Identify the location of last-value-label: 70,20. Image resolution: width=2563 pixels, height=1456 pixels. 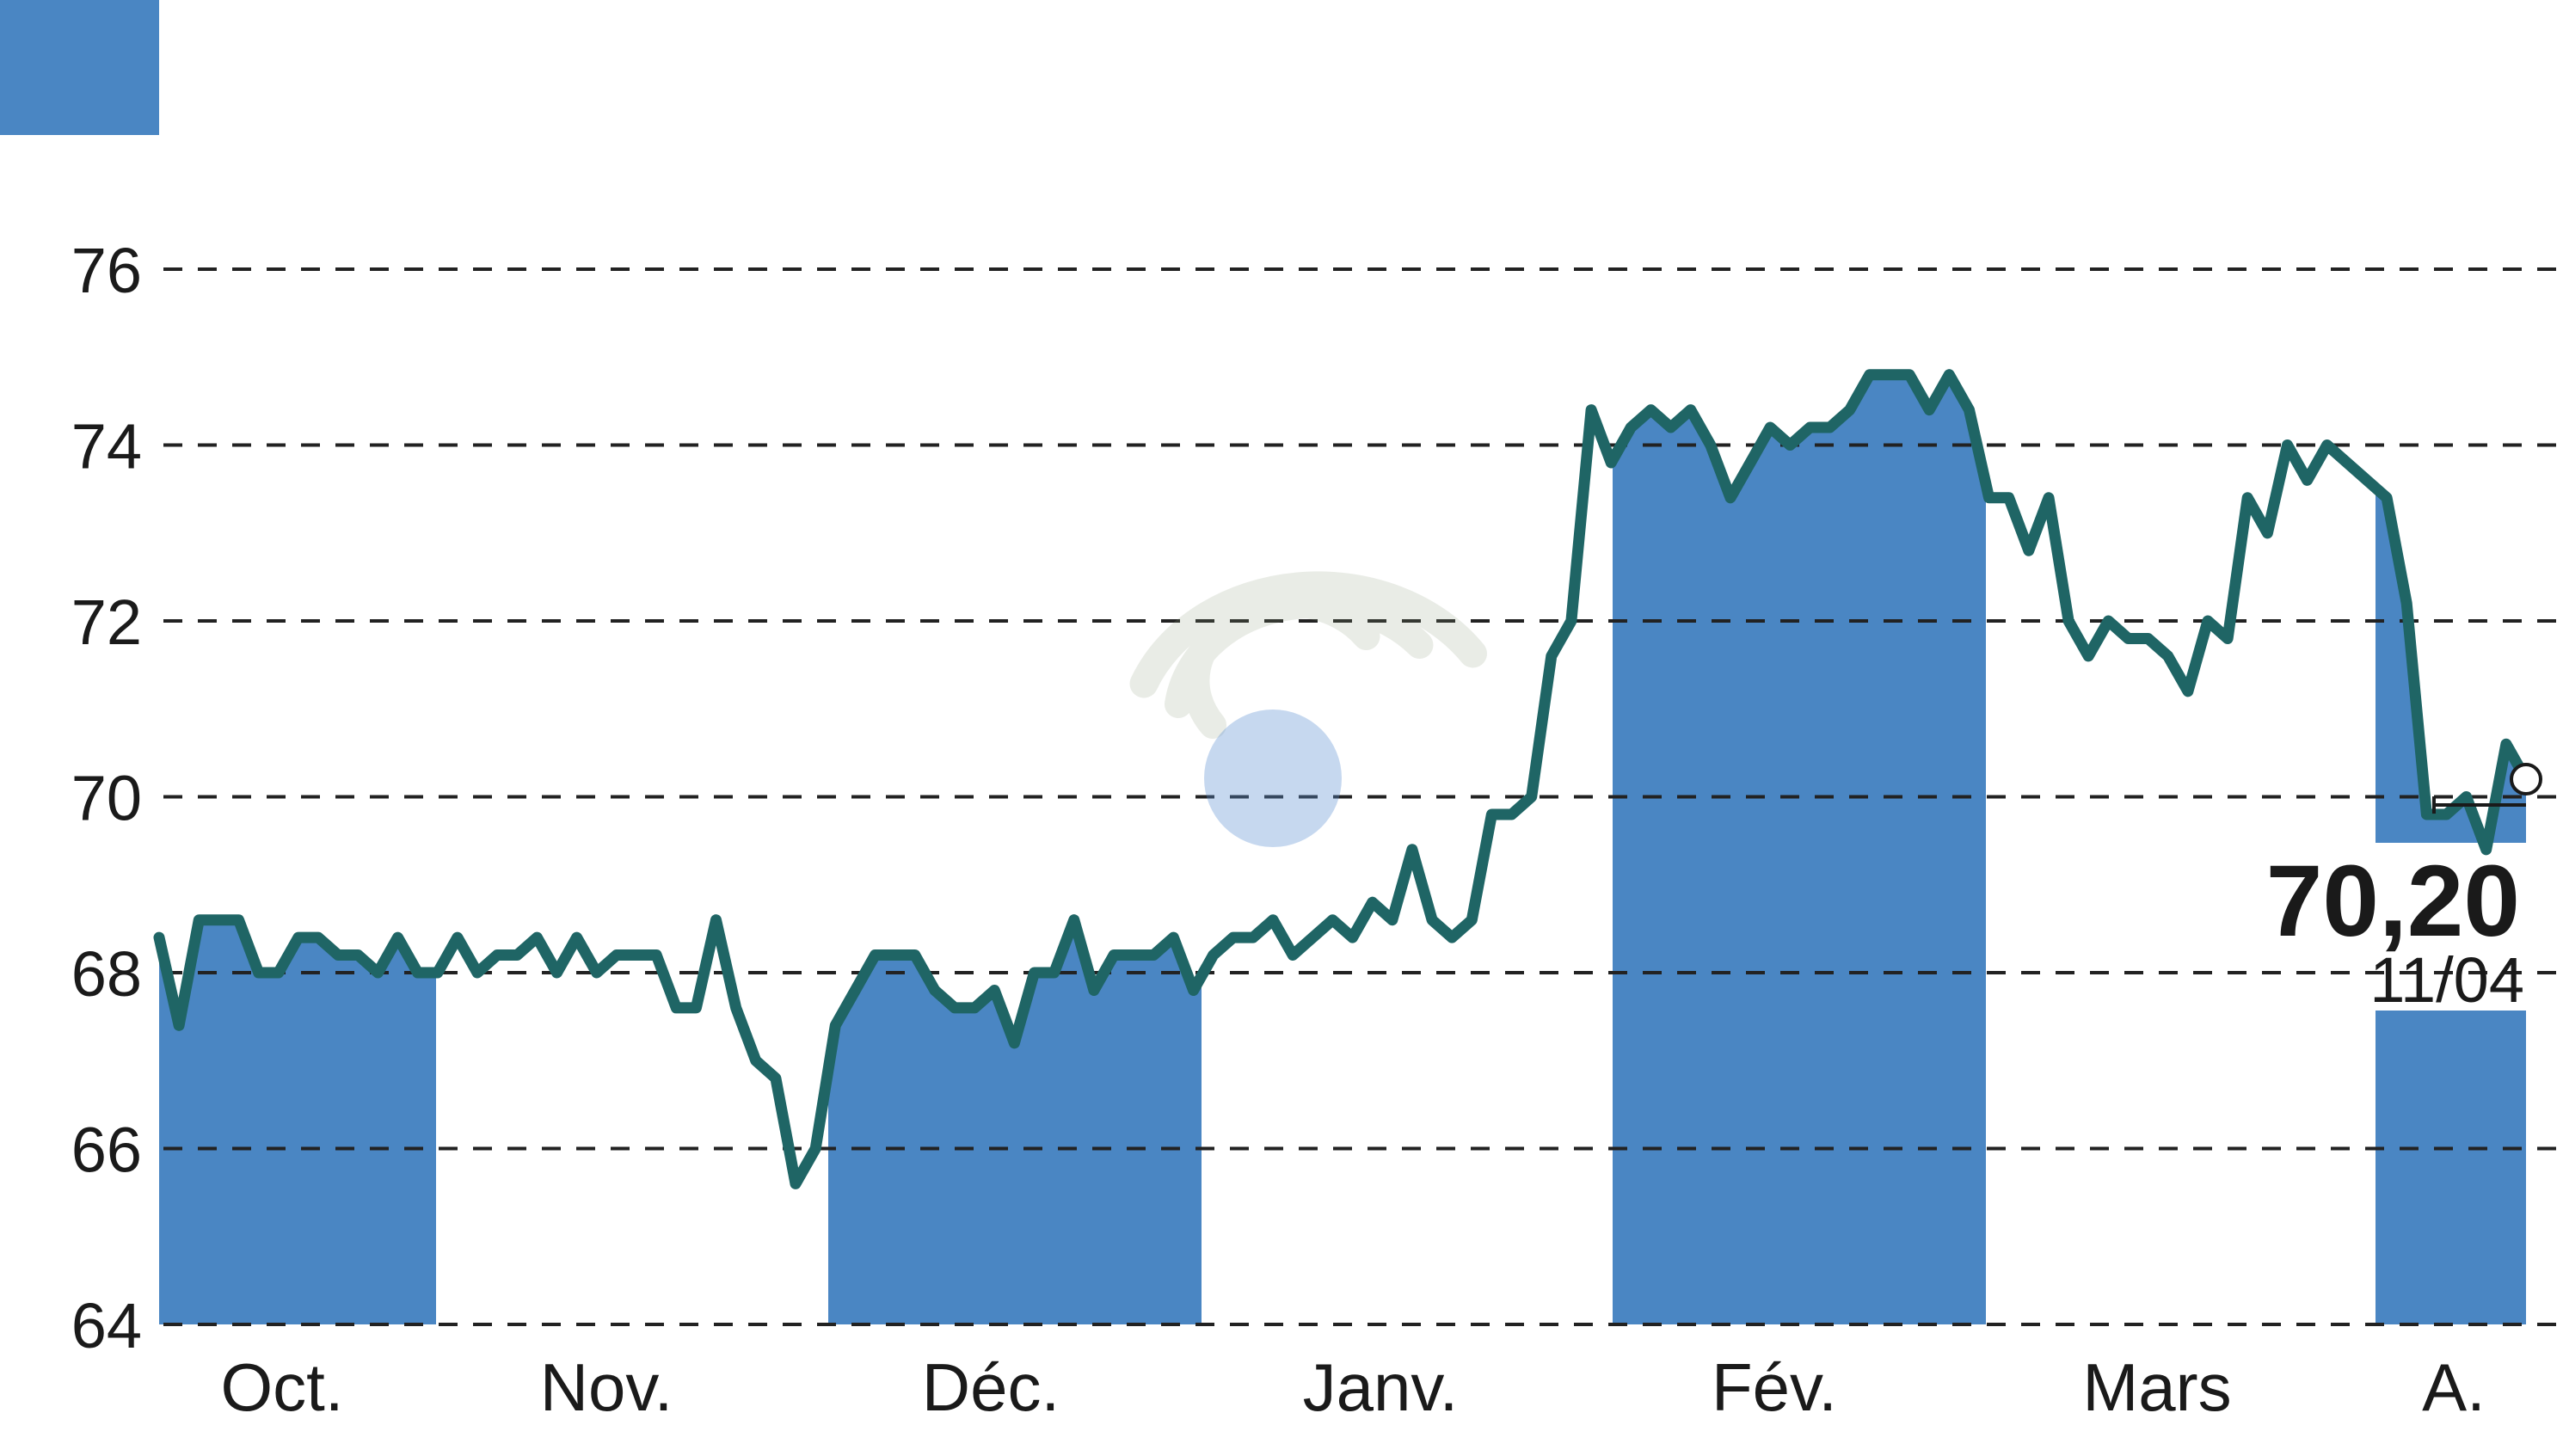
(2393, 902).